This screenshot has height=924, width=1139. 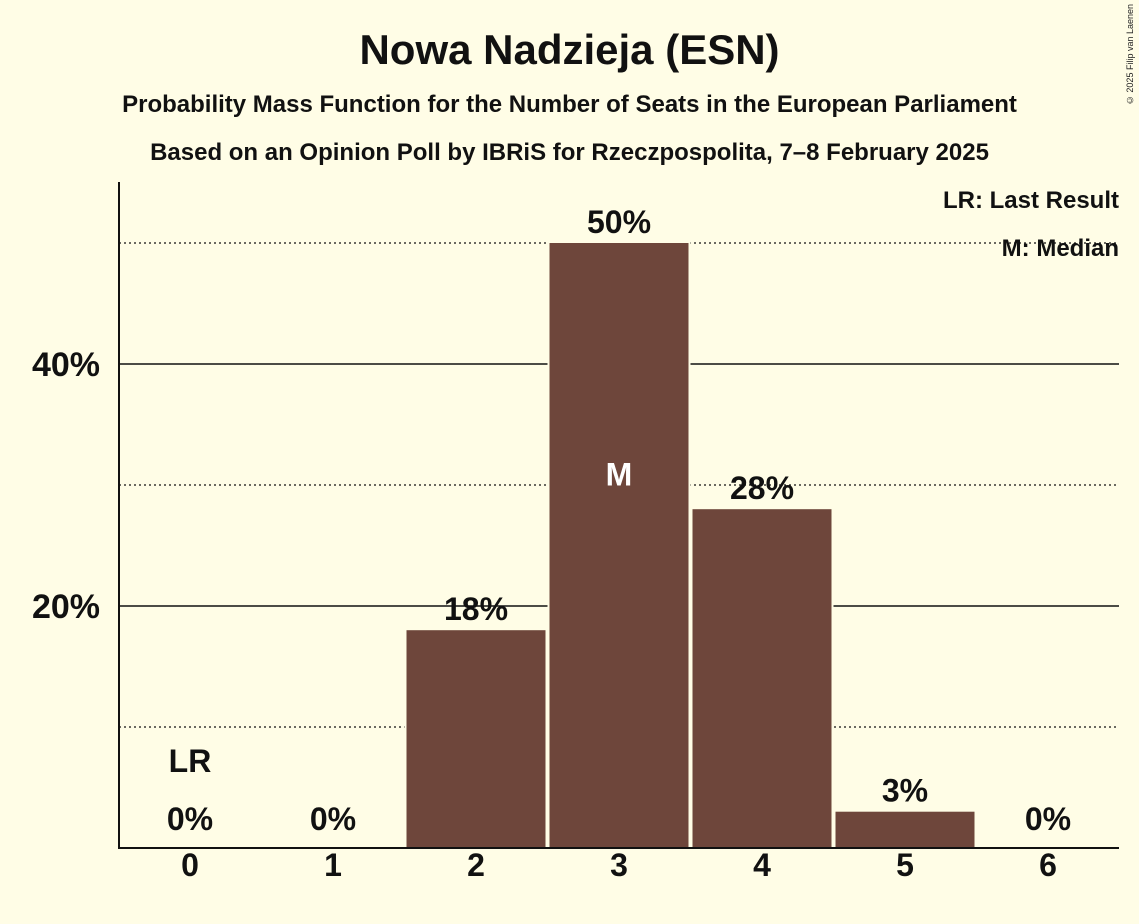 What do you see at coordinates (619, 222) in the screenshot?
I see `data-label: 50%` at bounding box center [619, 222].